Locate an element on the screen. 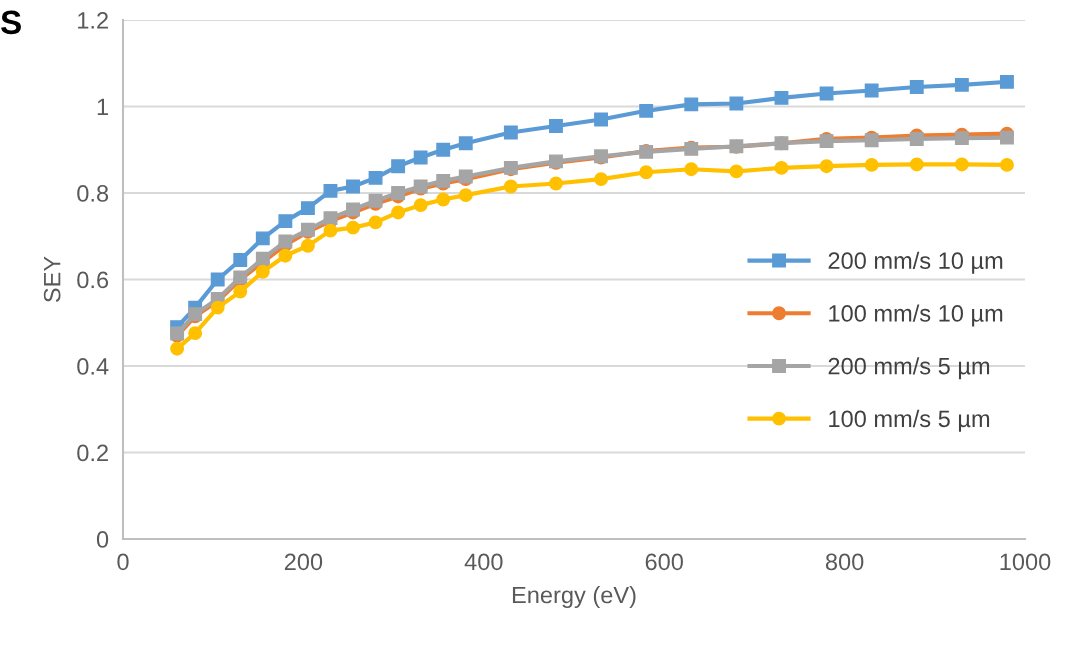  text: S is located at coordinates (10, 22).